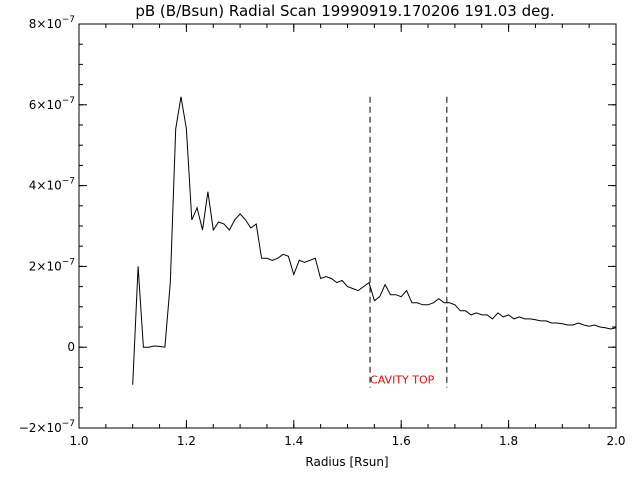  What do you see at coordinates (186, 441) in the screenshot?
I see `x-tick-label: 1.2` at bounding box center [186, 441].